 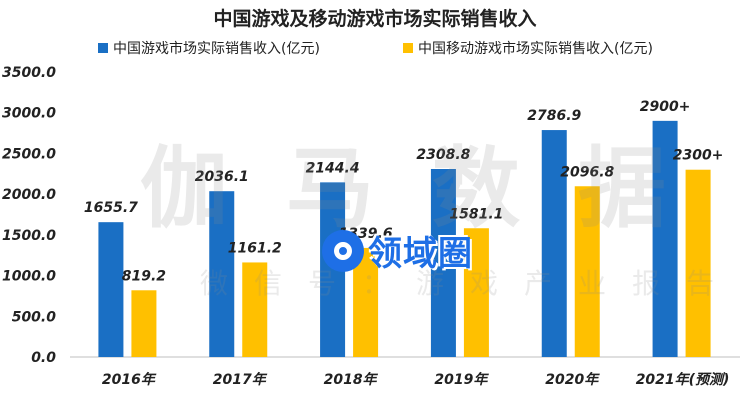 What do you see at coordinates (461, 379) in the screenshot?
I see `x-tick-label: 2019年` at bounding box center [461, 379].